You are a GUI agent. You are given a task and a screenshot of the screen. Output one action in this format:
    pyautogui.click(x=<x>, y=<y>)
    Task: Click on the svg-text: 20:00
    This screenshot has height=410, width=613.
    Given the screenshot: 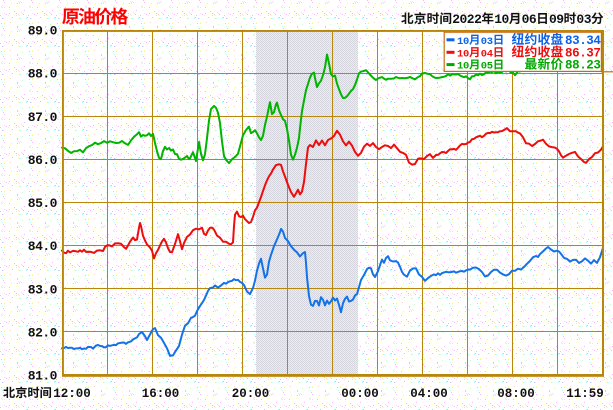 What is the action you would take?
    pyautogui.click(x=251, y=394)
    